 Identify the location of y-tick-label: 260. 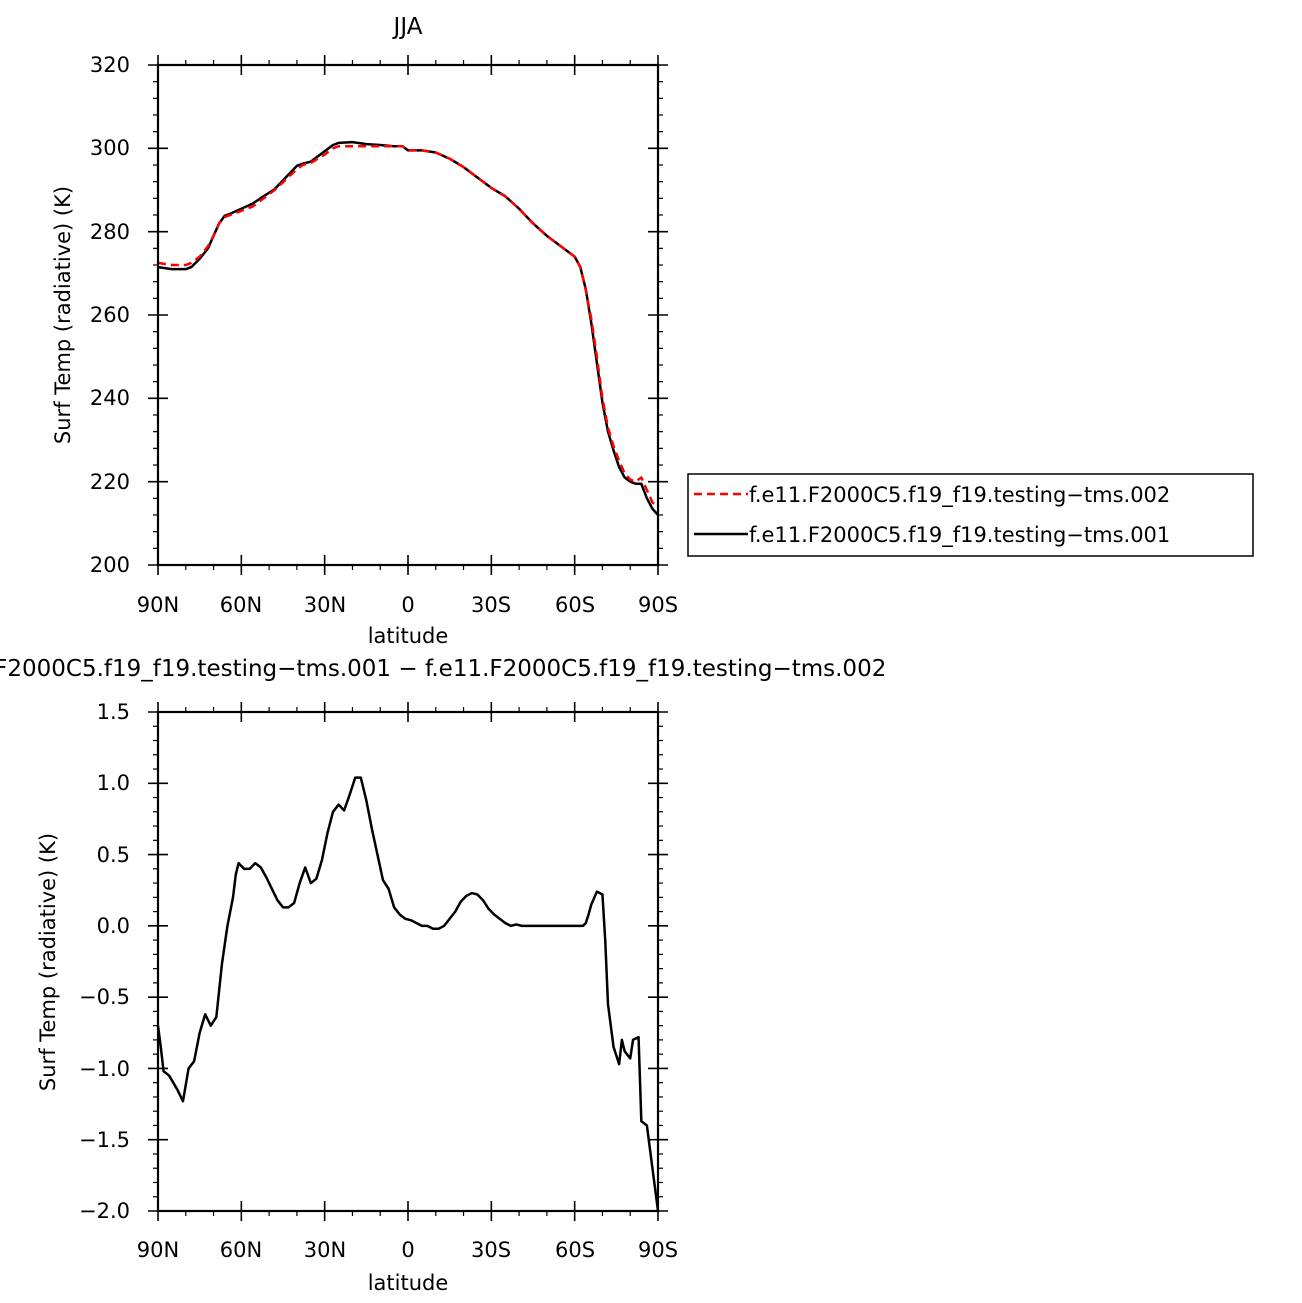
(110, 315).